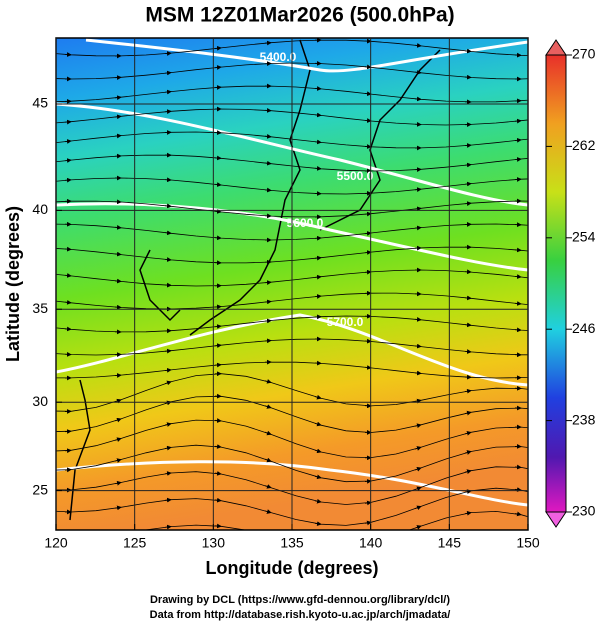 This screenshot has width=599, height=630. What do you see at coordinates (345, 322) in the screenshot?
I see `contour-label: 5700.0` at bounding box center [345, 322].